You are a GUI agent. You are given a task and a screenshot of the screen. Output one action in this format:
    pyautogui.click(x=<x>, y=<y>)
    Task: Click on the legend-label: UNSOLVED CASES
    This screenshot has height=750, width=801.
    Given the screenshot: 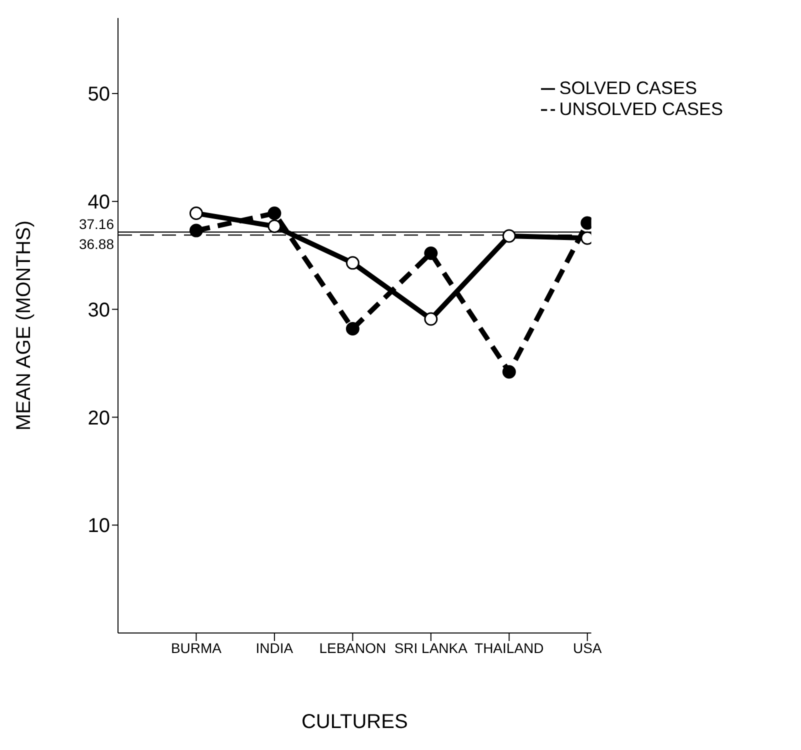 What is the action you would take?
    pyautogui.click(x=641, y=109)
    